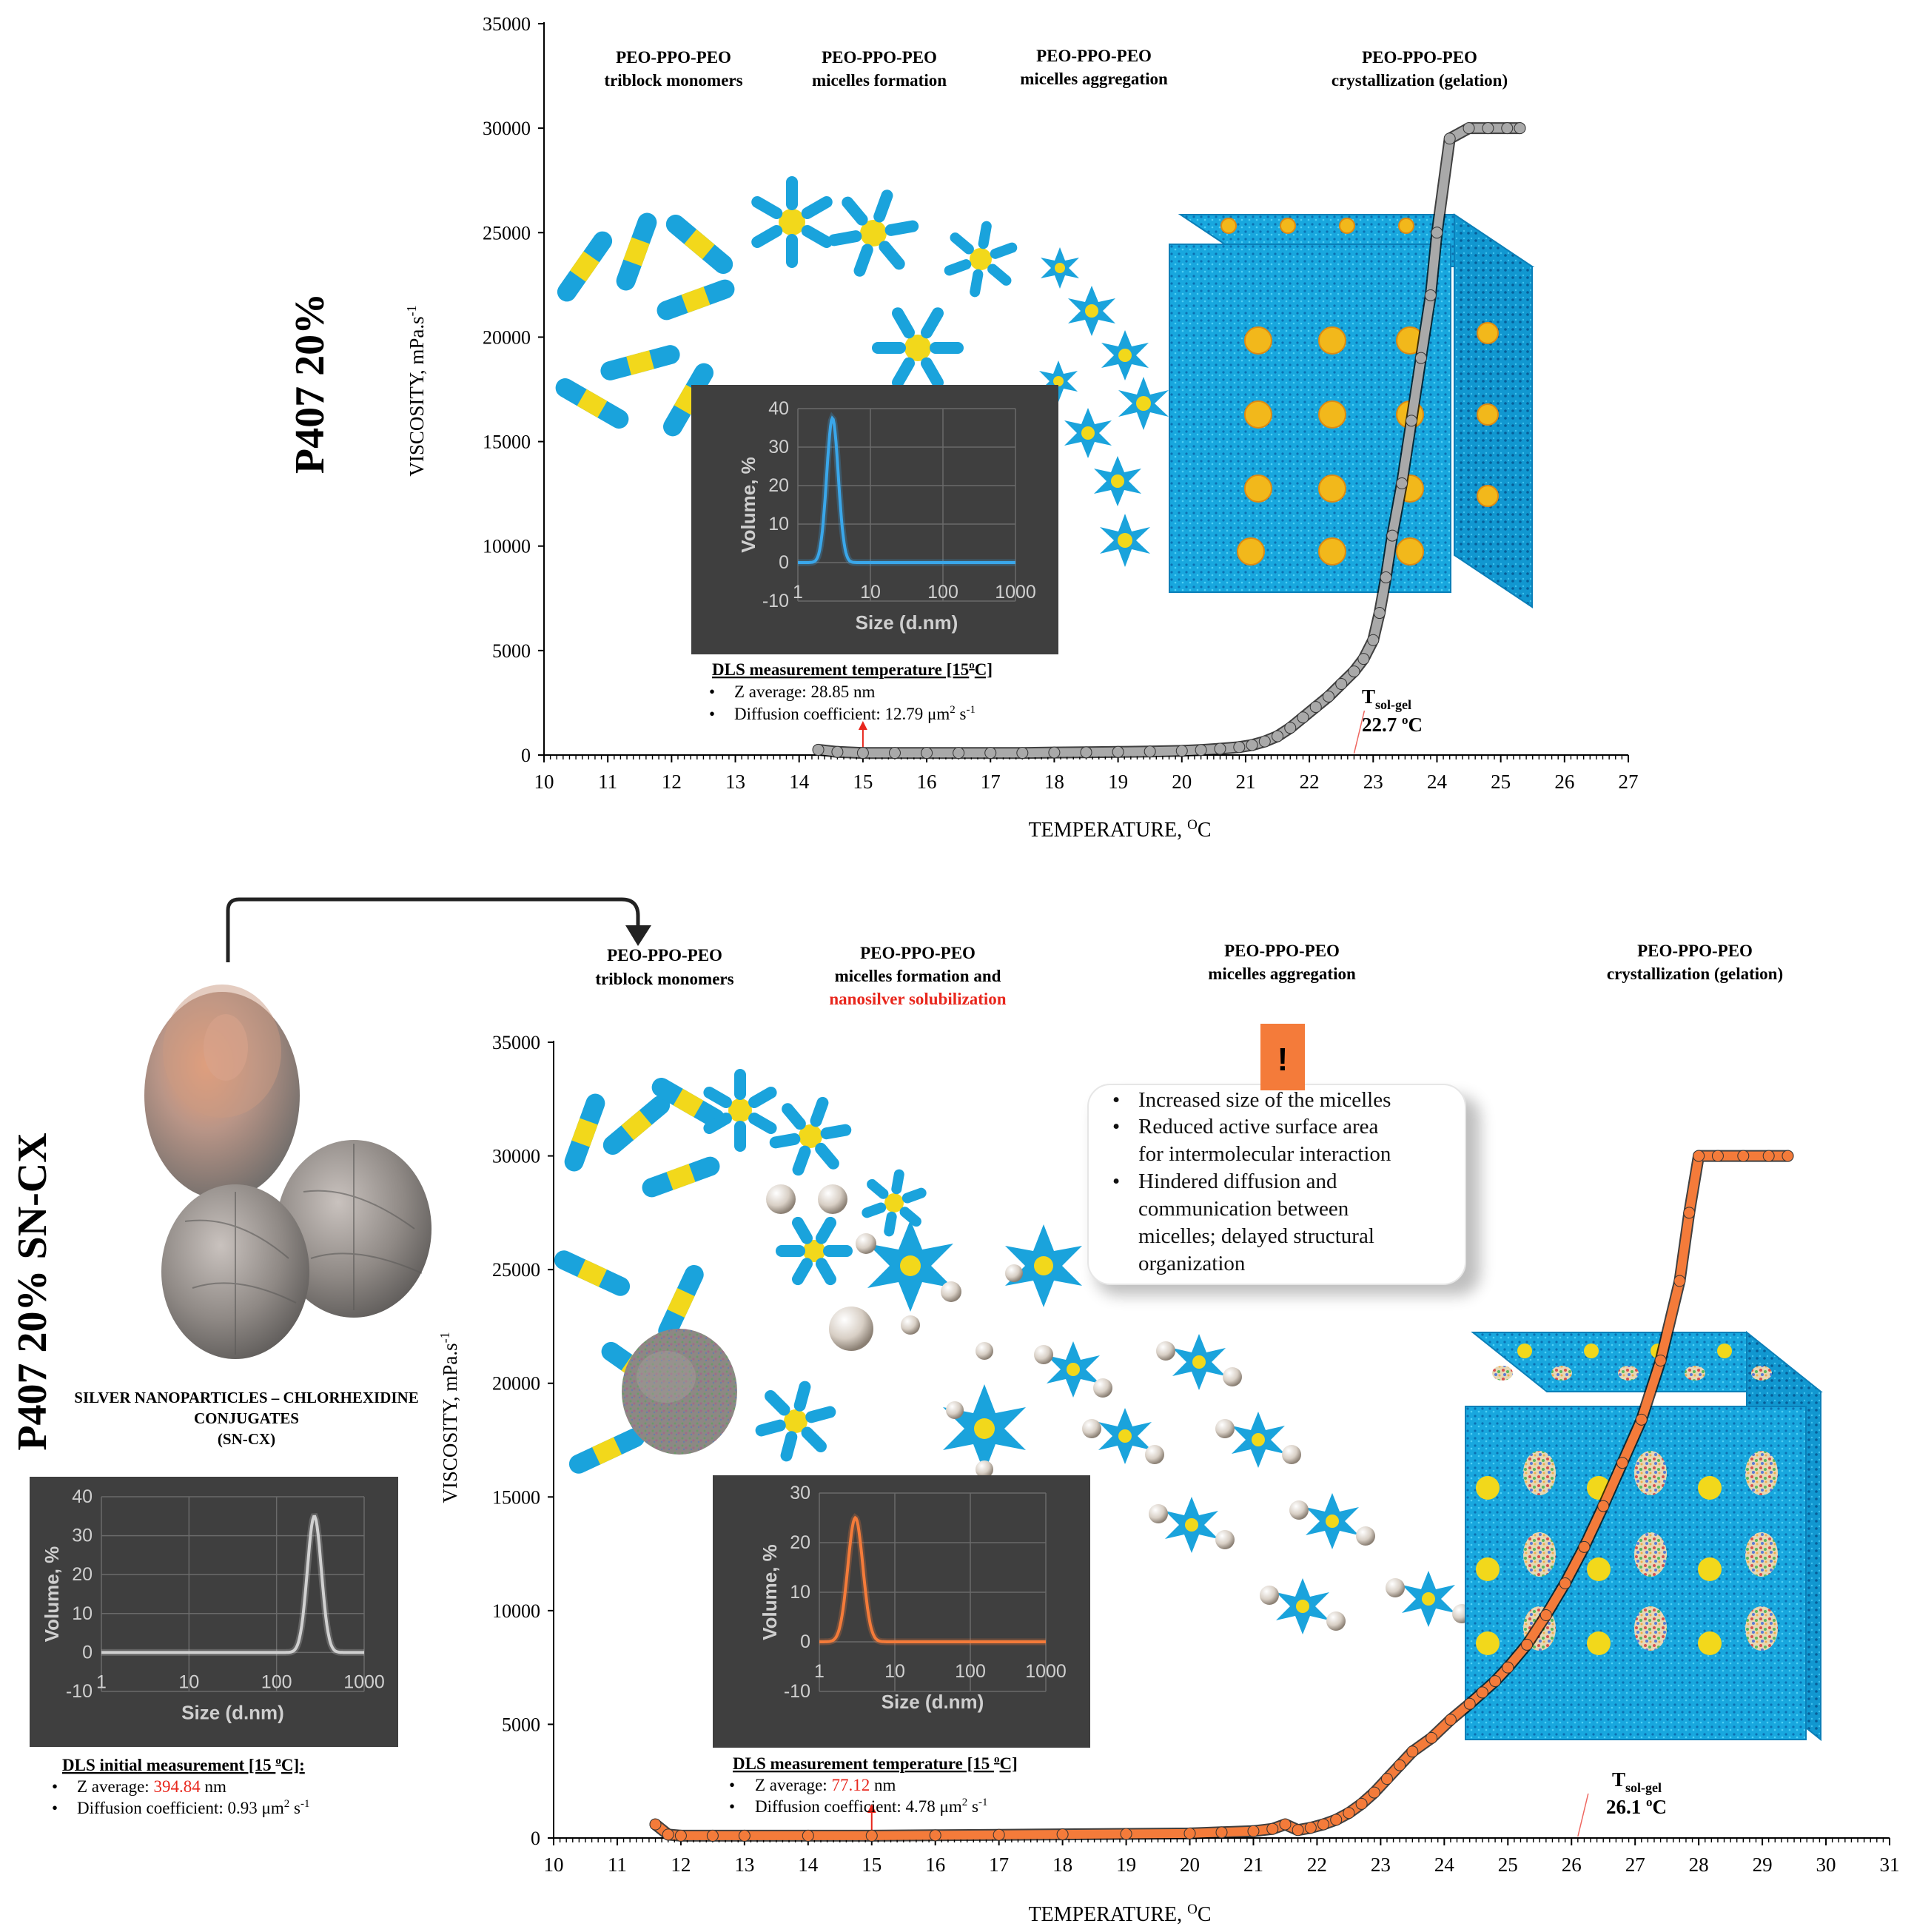 This screenshot has height=1932, width=1914. I want to click on top-y-axis-label: VISCOSITY, mPa.s-1, so click(416, 390).